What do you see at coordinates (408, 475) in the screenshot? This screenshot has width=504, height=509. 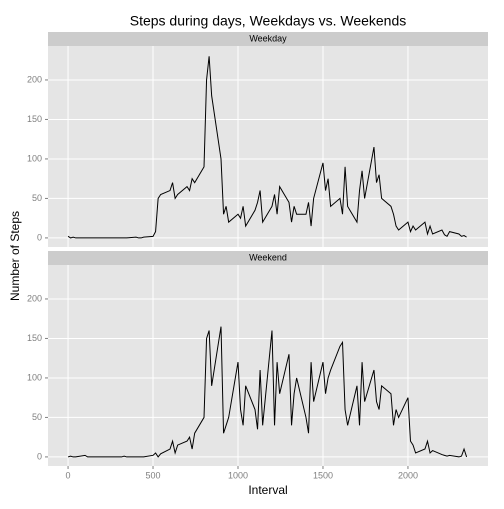 I see `x-tick-label: 2000` at bounding box center [408, 475].